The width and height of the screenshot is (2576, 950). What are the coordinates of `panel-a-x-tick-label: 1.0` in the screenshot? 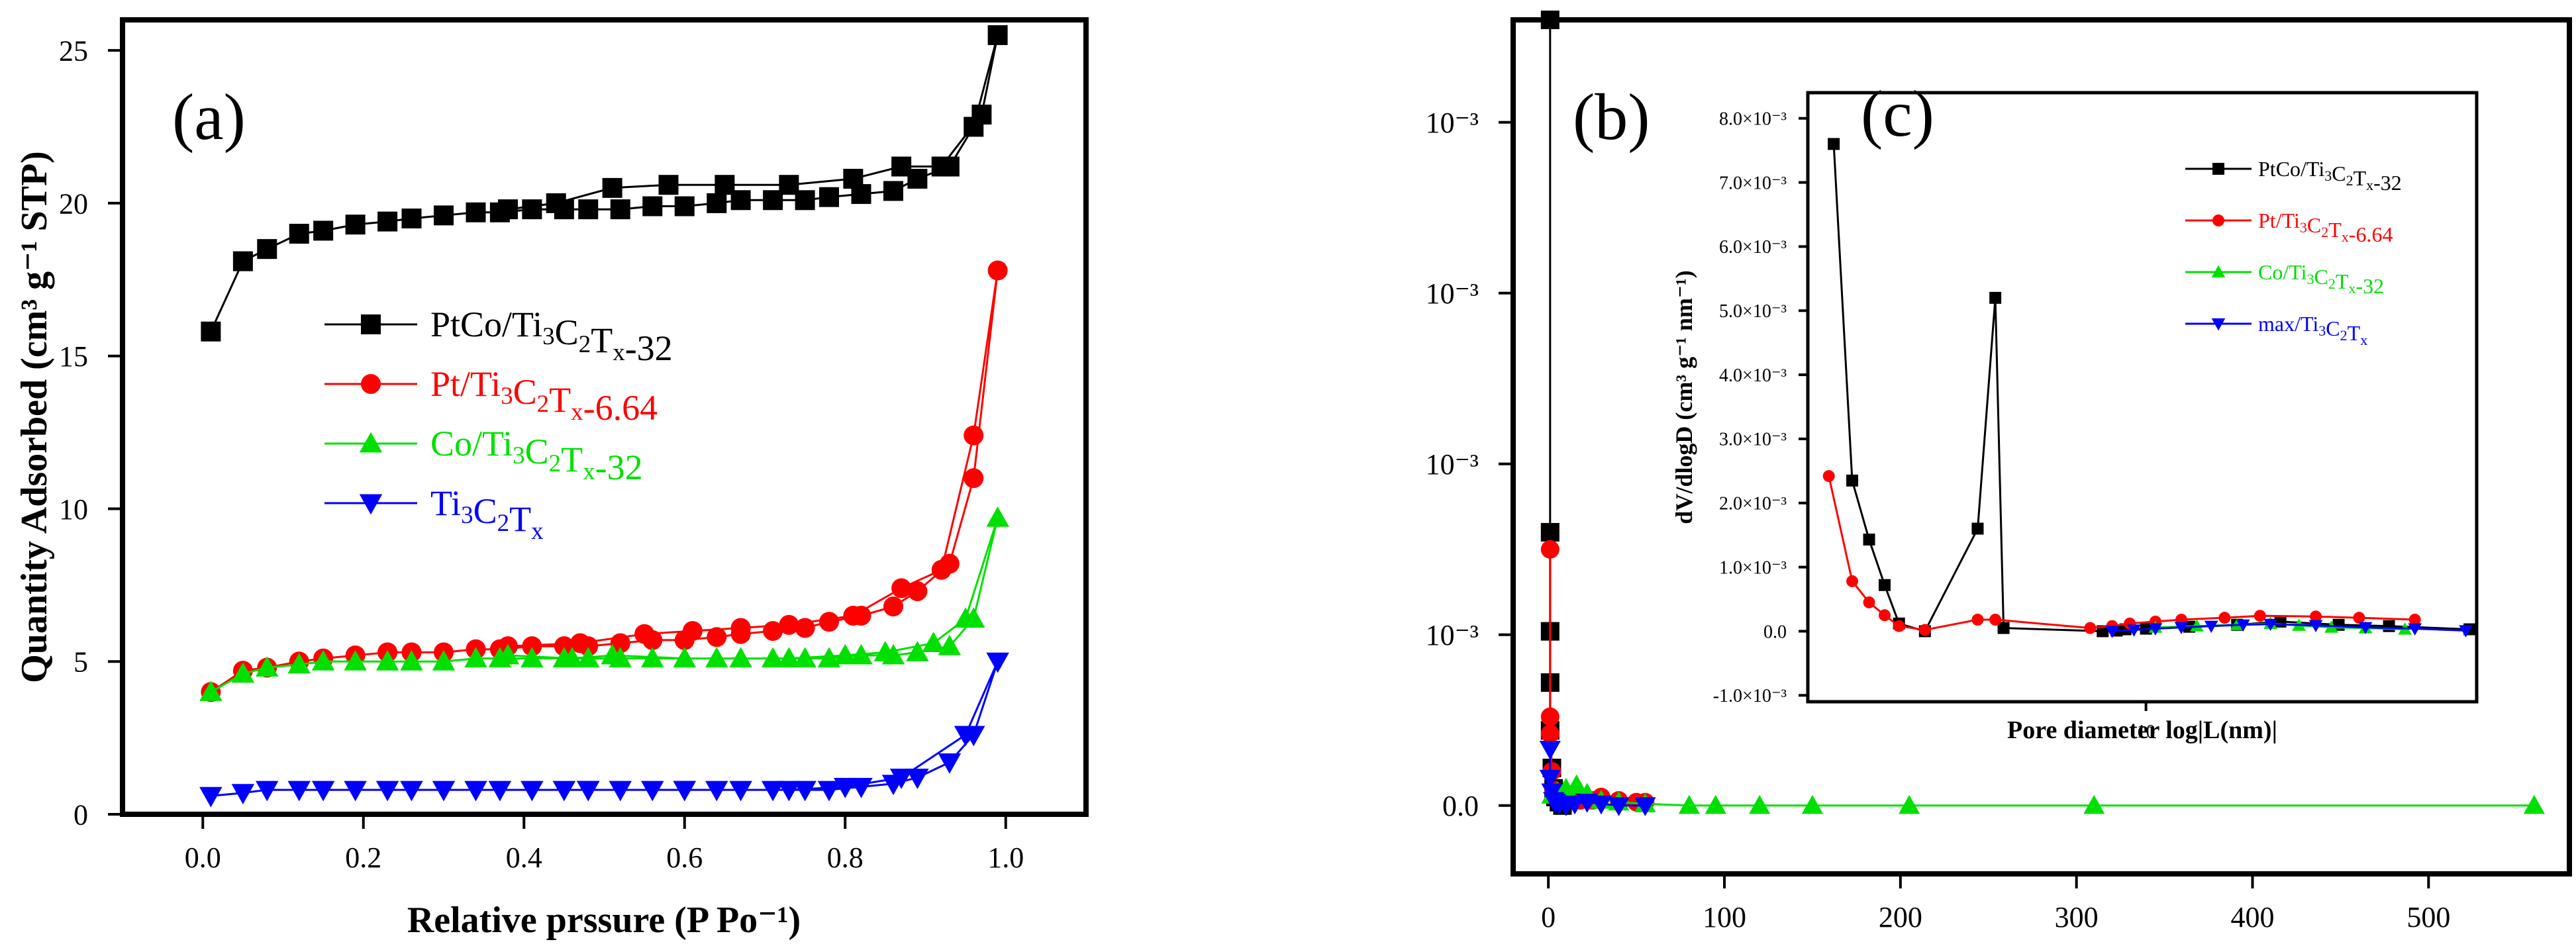 It's located at (1005, 857).